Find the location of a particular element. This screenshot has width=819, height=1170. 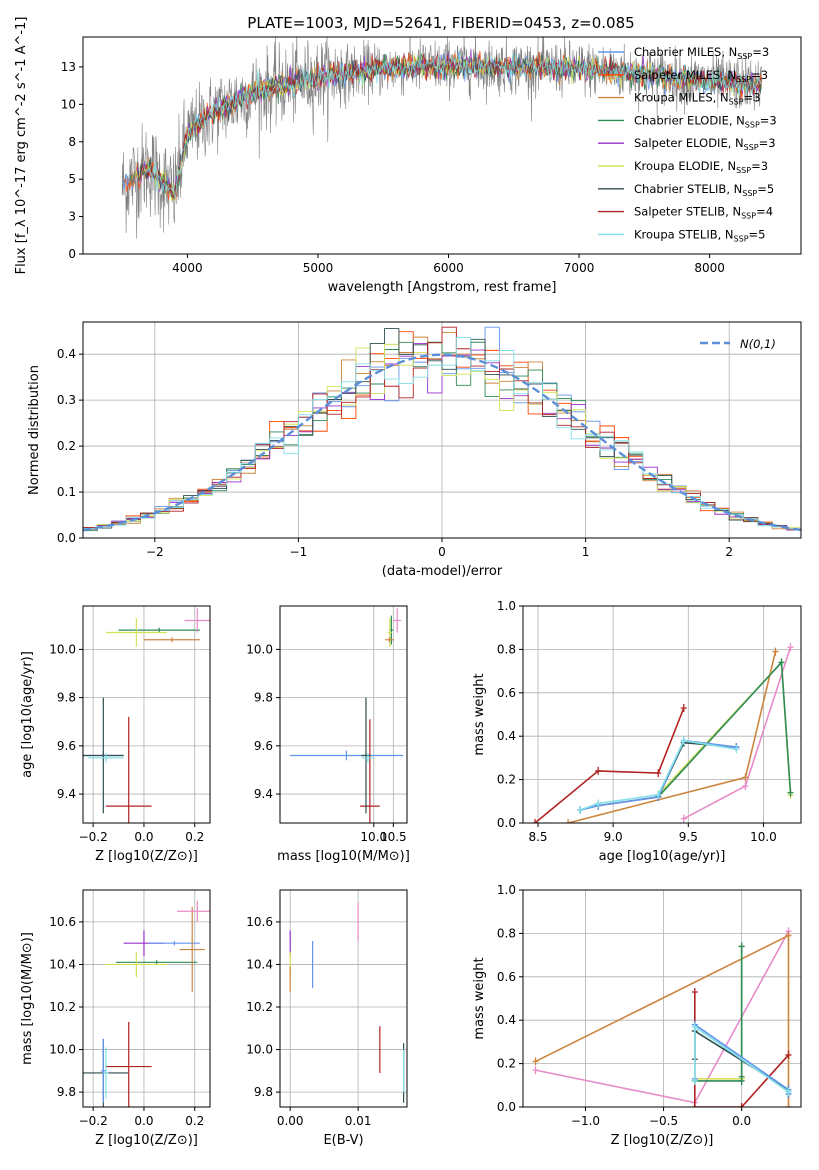

weight-series-line is located at coordinates (718, 1014).